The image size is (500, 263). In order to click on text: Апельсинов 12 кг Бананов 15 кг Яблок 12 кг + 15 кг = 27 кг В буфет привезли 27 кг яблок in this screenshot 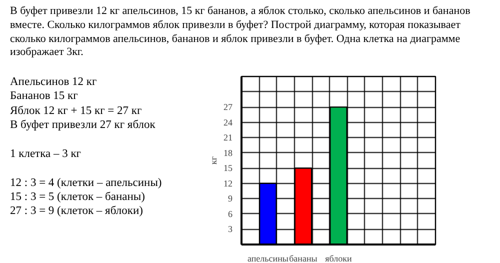, I will do `click(83, 104)`.